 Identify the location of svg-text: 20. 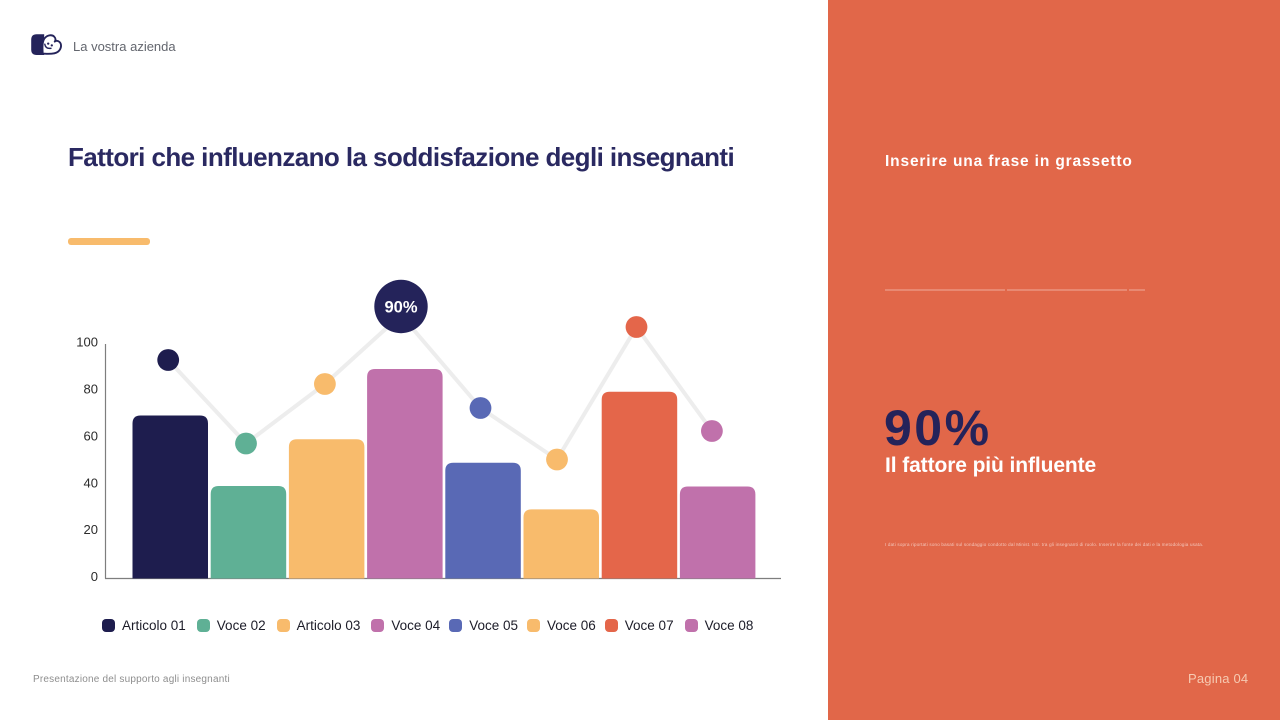
(91, 529).